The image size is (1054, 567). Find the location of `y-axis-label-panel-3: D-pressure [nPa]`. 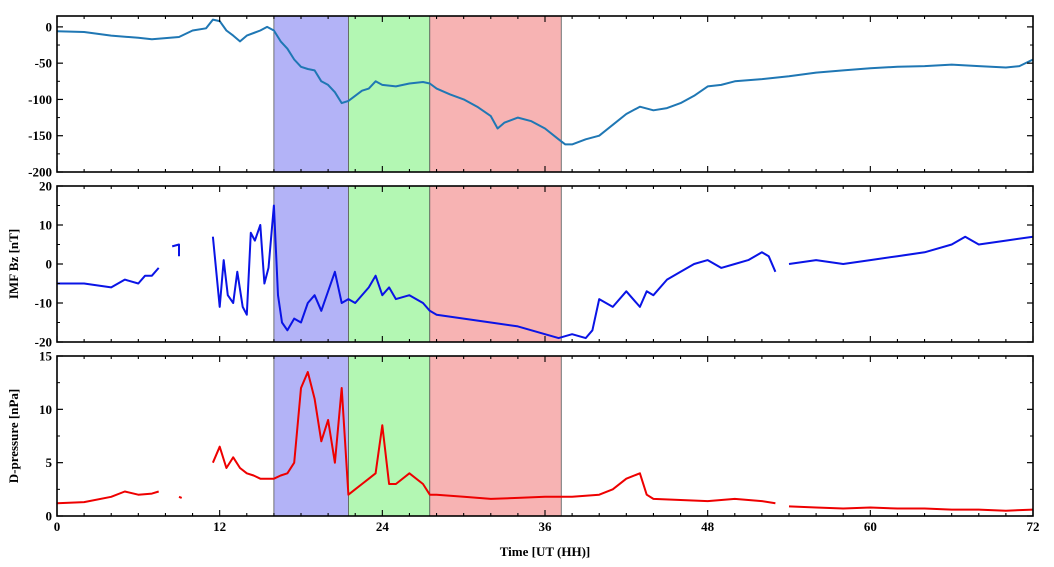

y-axis-label-panel-3: D-pressure [nPa] is located at coordinates (13, 436).